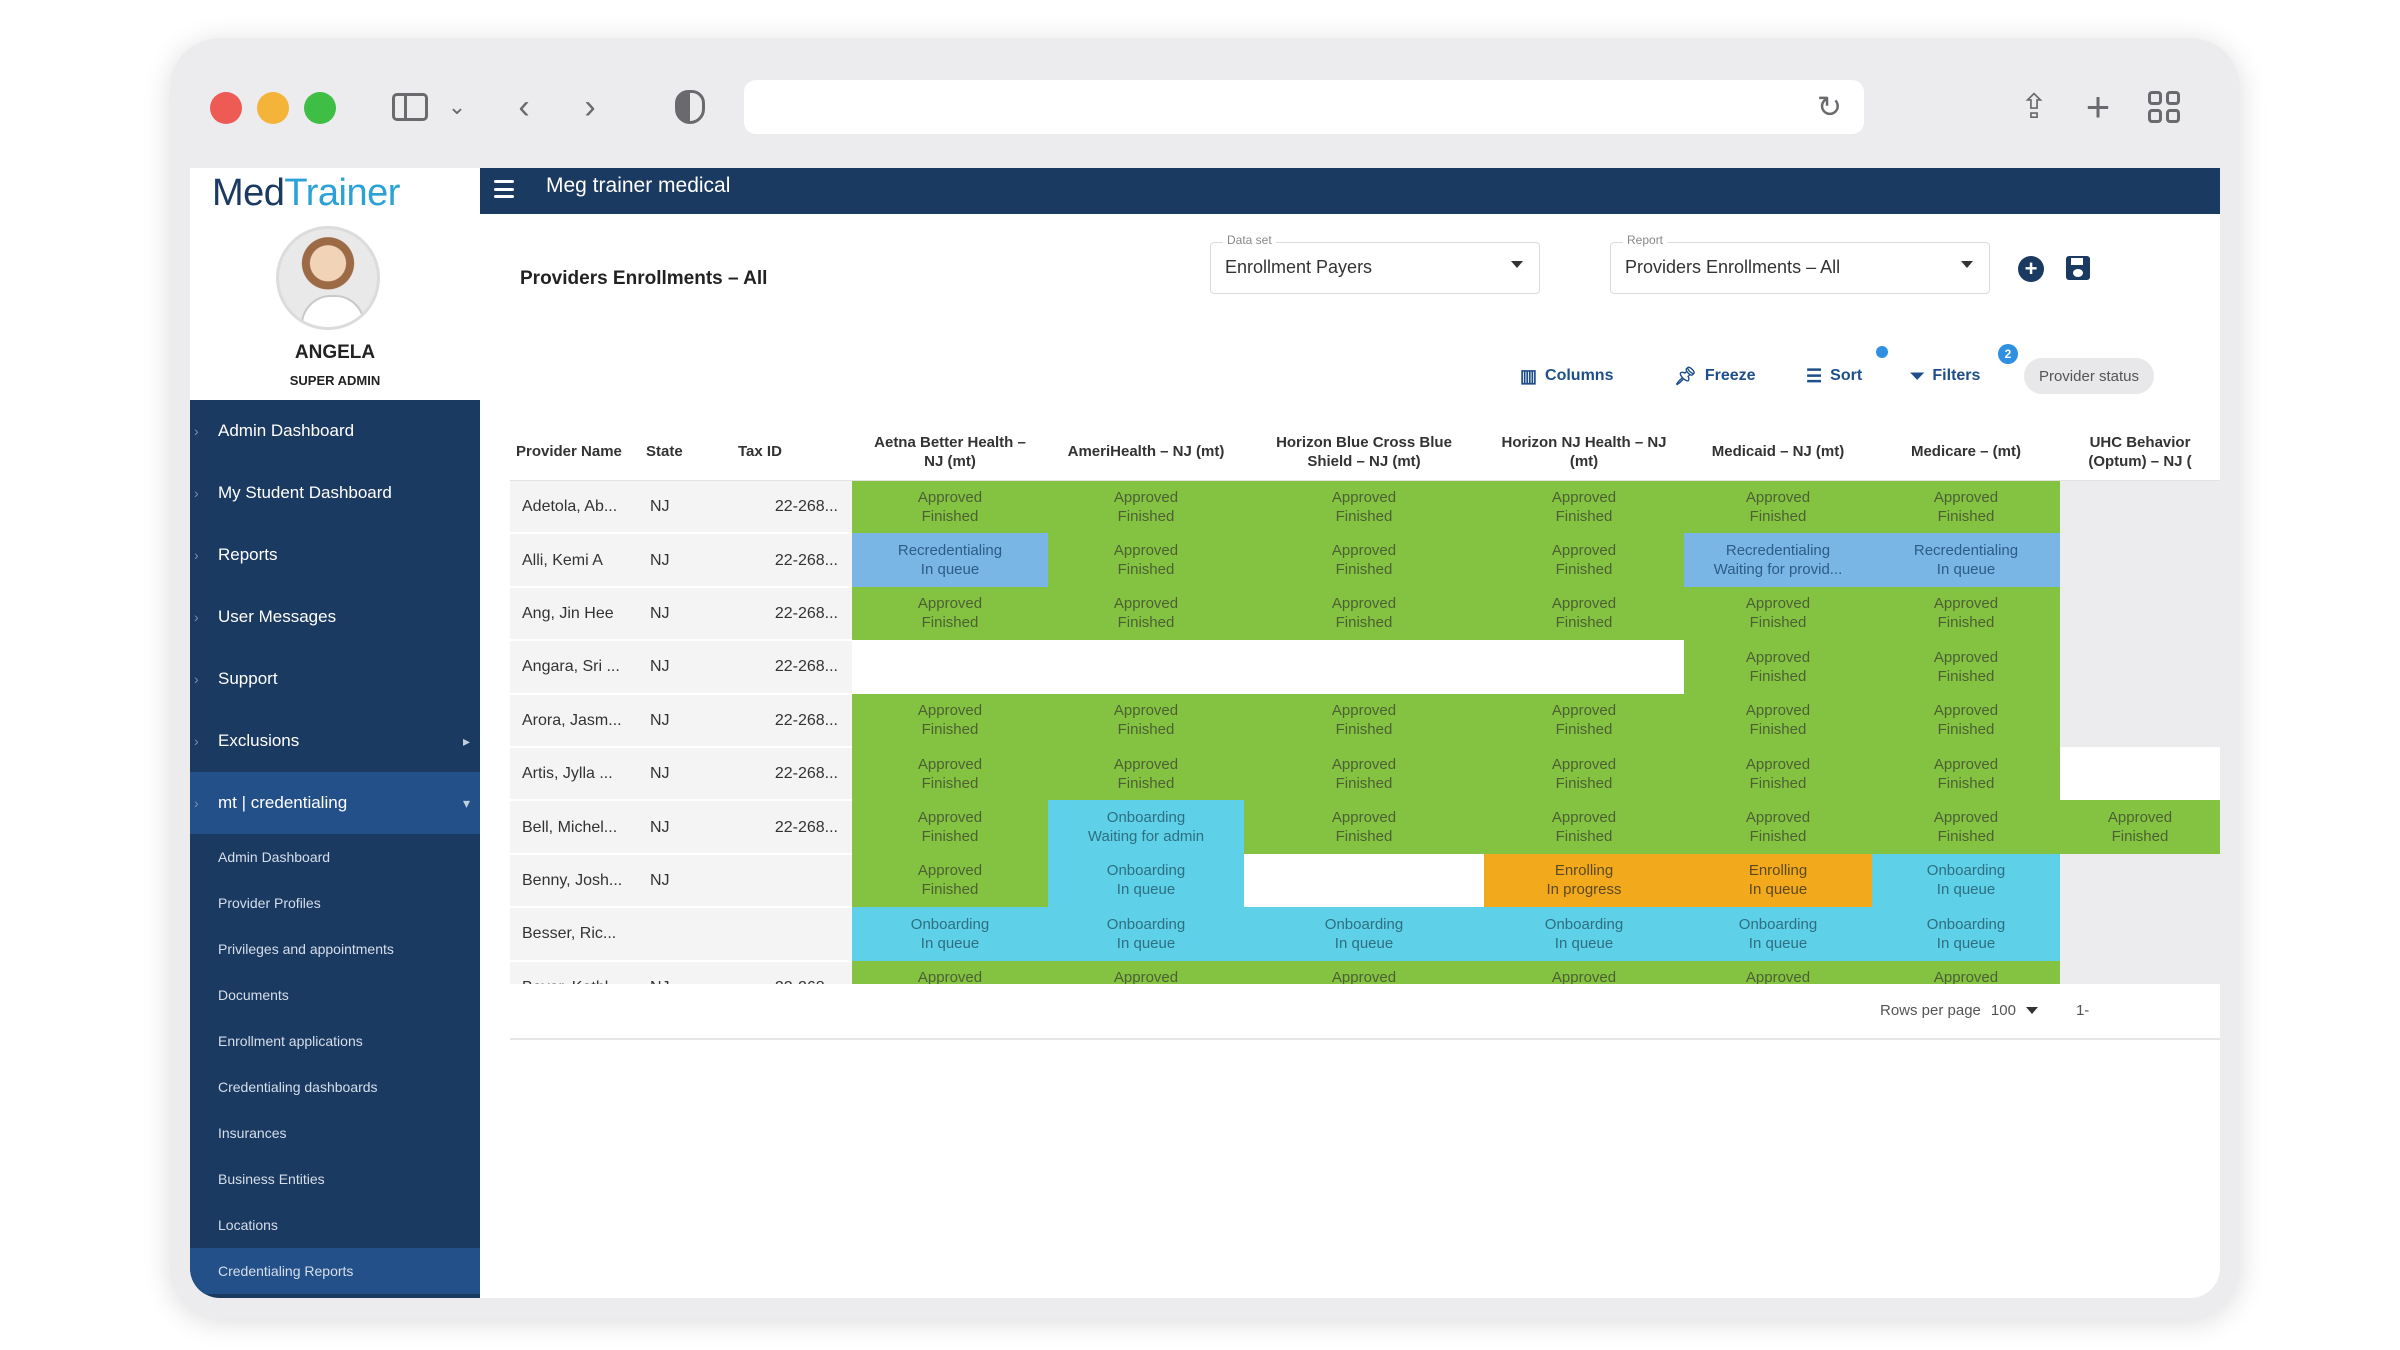 This screenshot has width=2400, height=1350. I want to click on status-cell: Enrolling In queue, so click(1778, 880).